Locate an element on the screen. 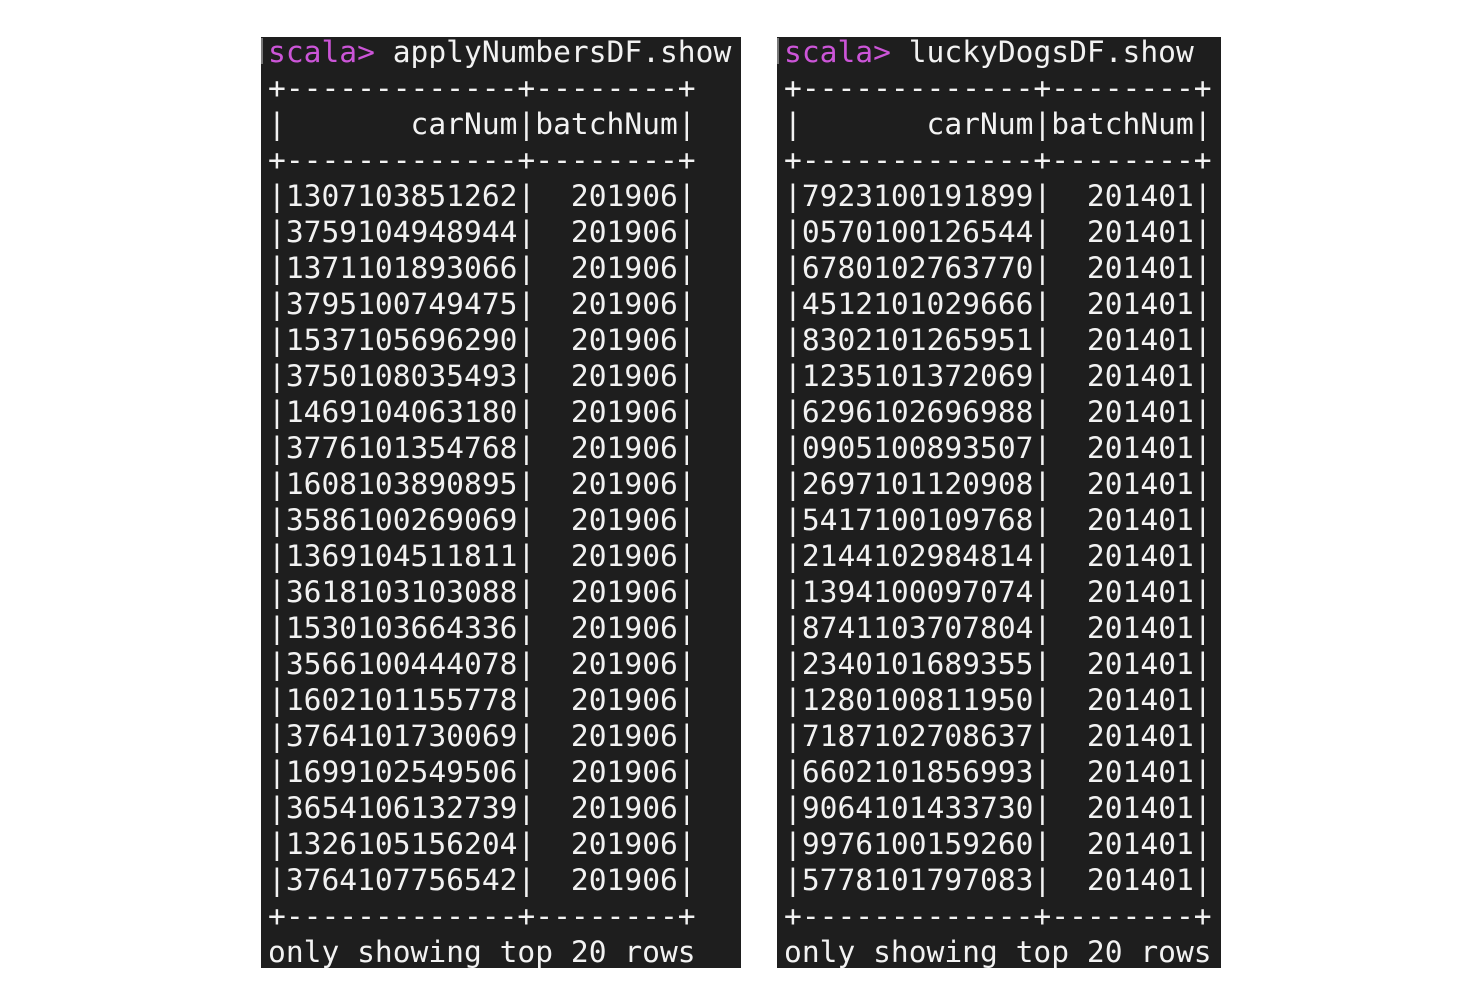 This screenshot has height=998, width=1467. cell-carnum: 0570100126544 is located at coordinates (917, 232).